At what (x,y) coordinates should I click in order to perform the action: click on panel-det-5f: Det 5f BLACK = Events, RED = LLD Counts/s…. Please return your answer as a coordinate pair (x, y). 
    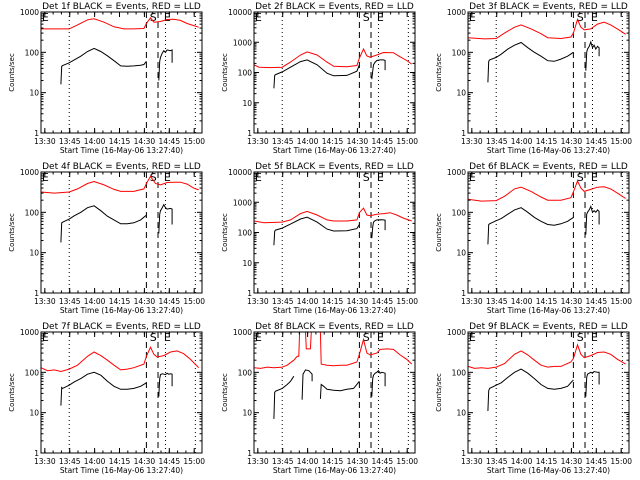
    Looking at the image, I should click on (319, 238).